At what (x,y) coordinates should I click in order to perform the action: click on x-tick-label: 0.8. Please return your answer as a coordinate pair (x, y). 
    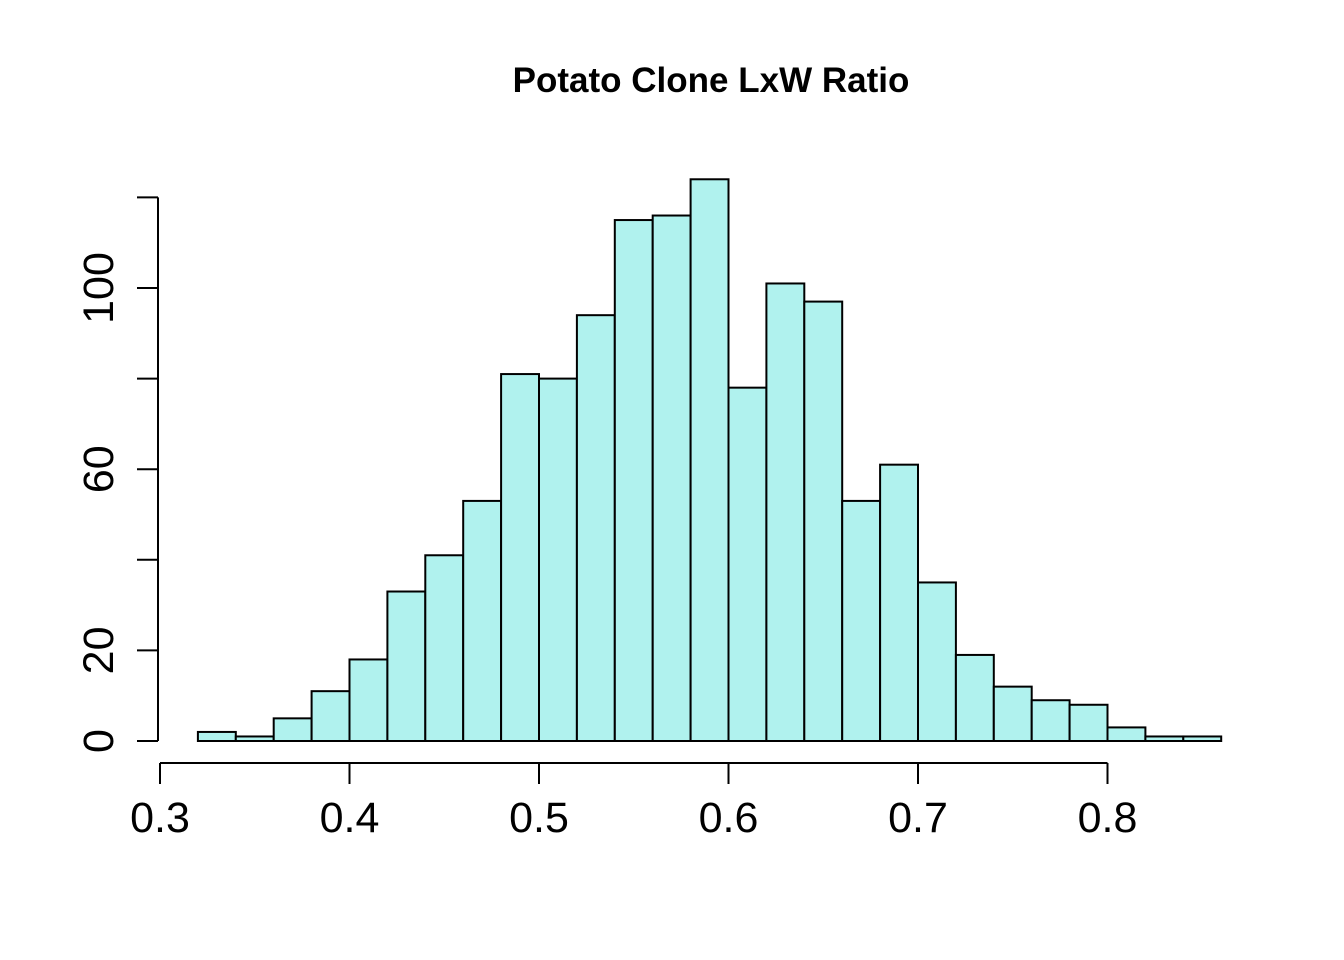
    Looking at the image, I should click on (1108, 818).